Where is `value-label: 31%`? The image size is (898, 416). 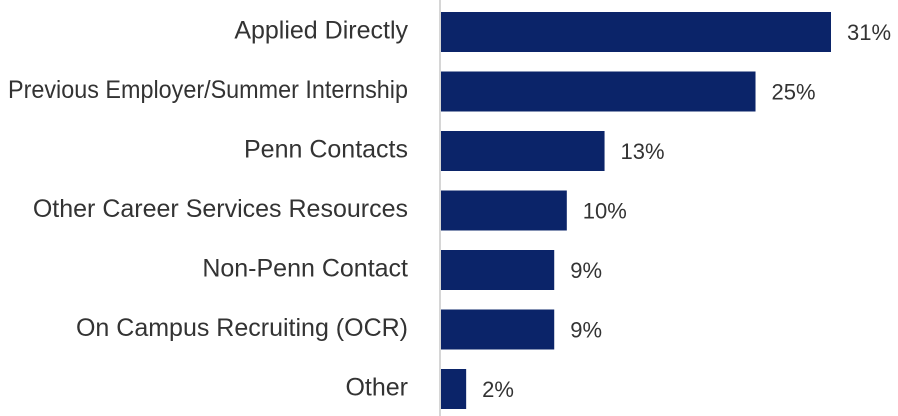 value-label: 31% is located at coordinates (869, 32).